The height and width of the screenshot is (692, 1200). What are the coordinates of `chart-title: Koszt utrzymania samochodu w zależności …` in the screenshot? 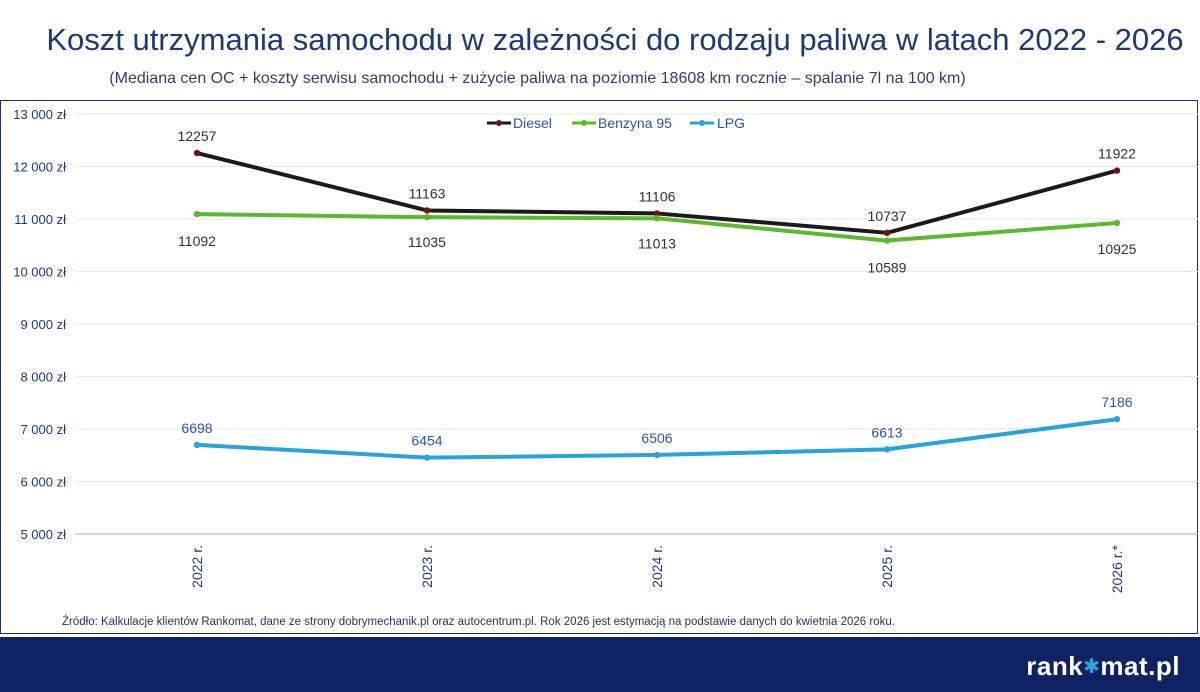 It's located at (615, 39).